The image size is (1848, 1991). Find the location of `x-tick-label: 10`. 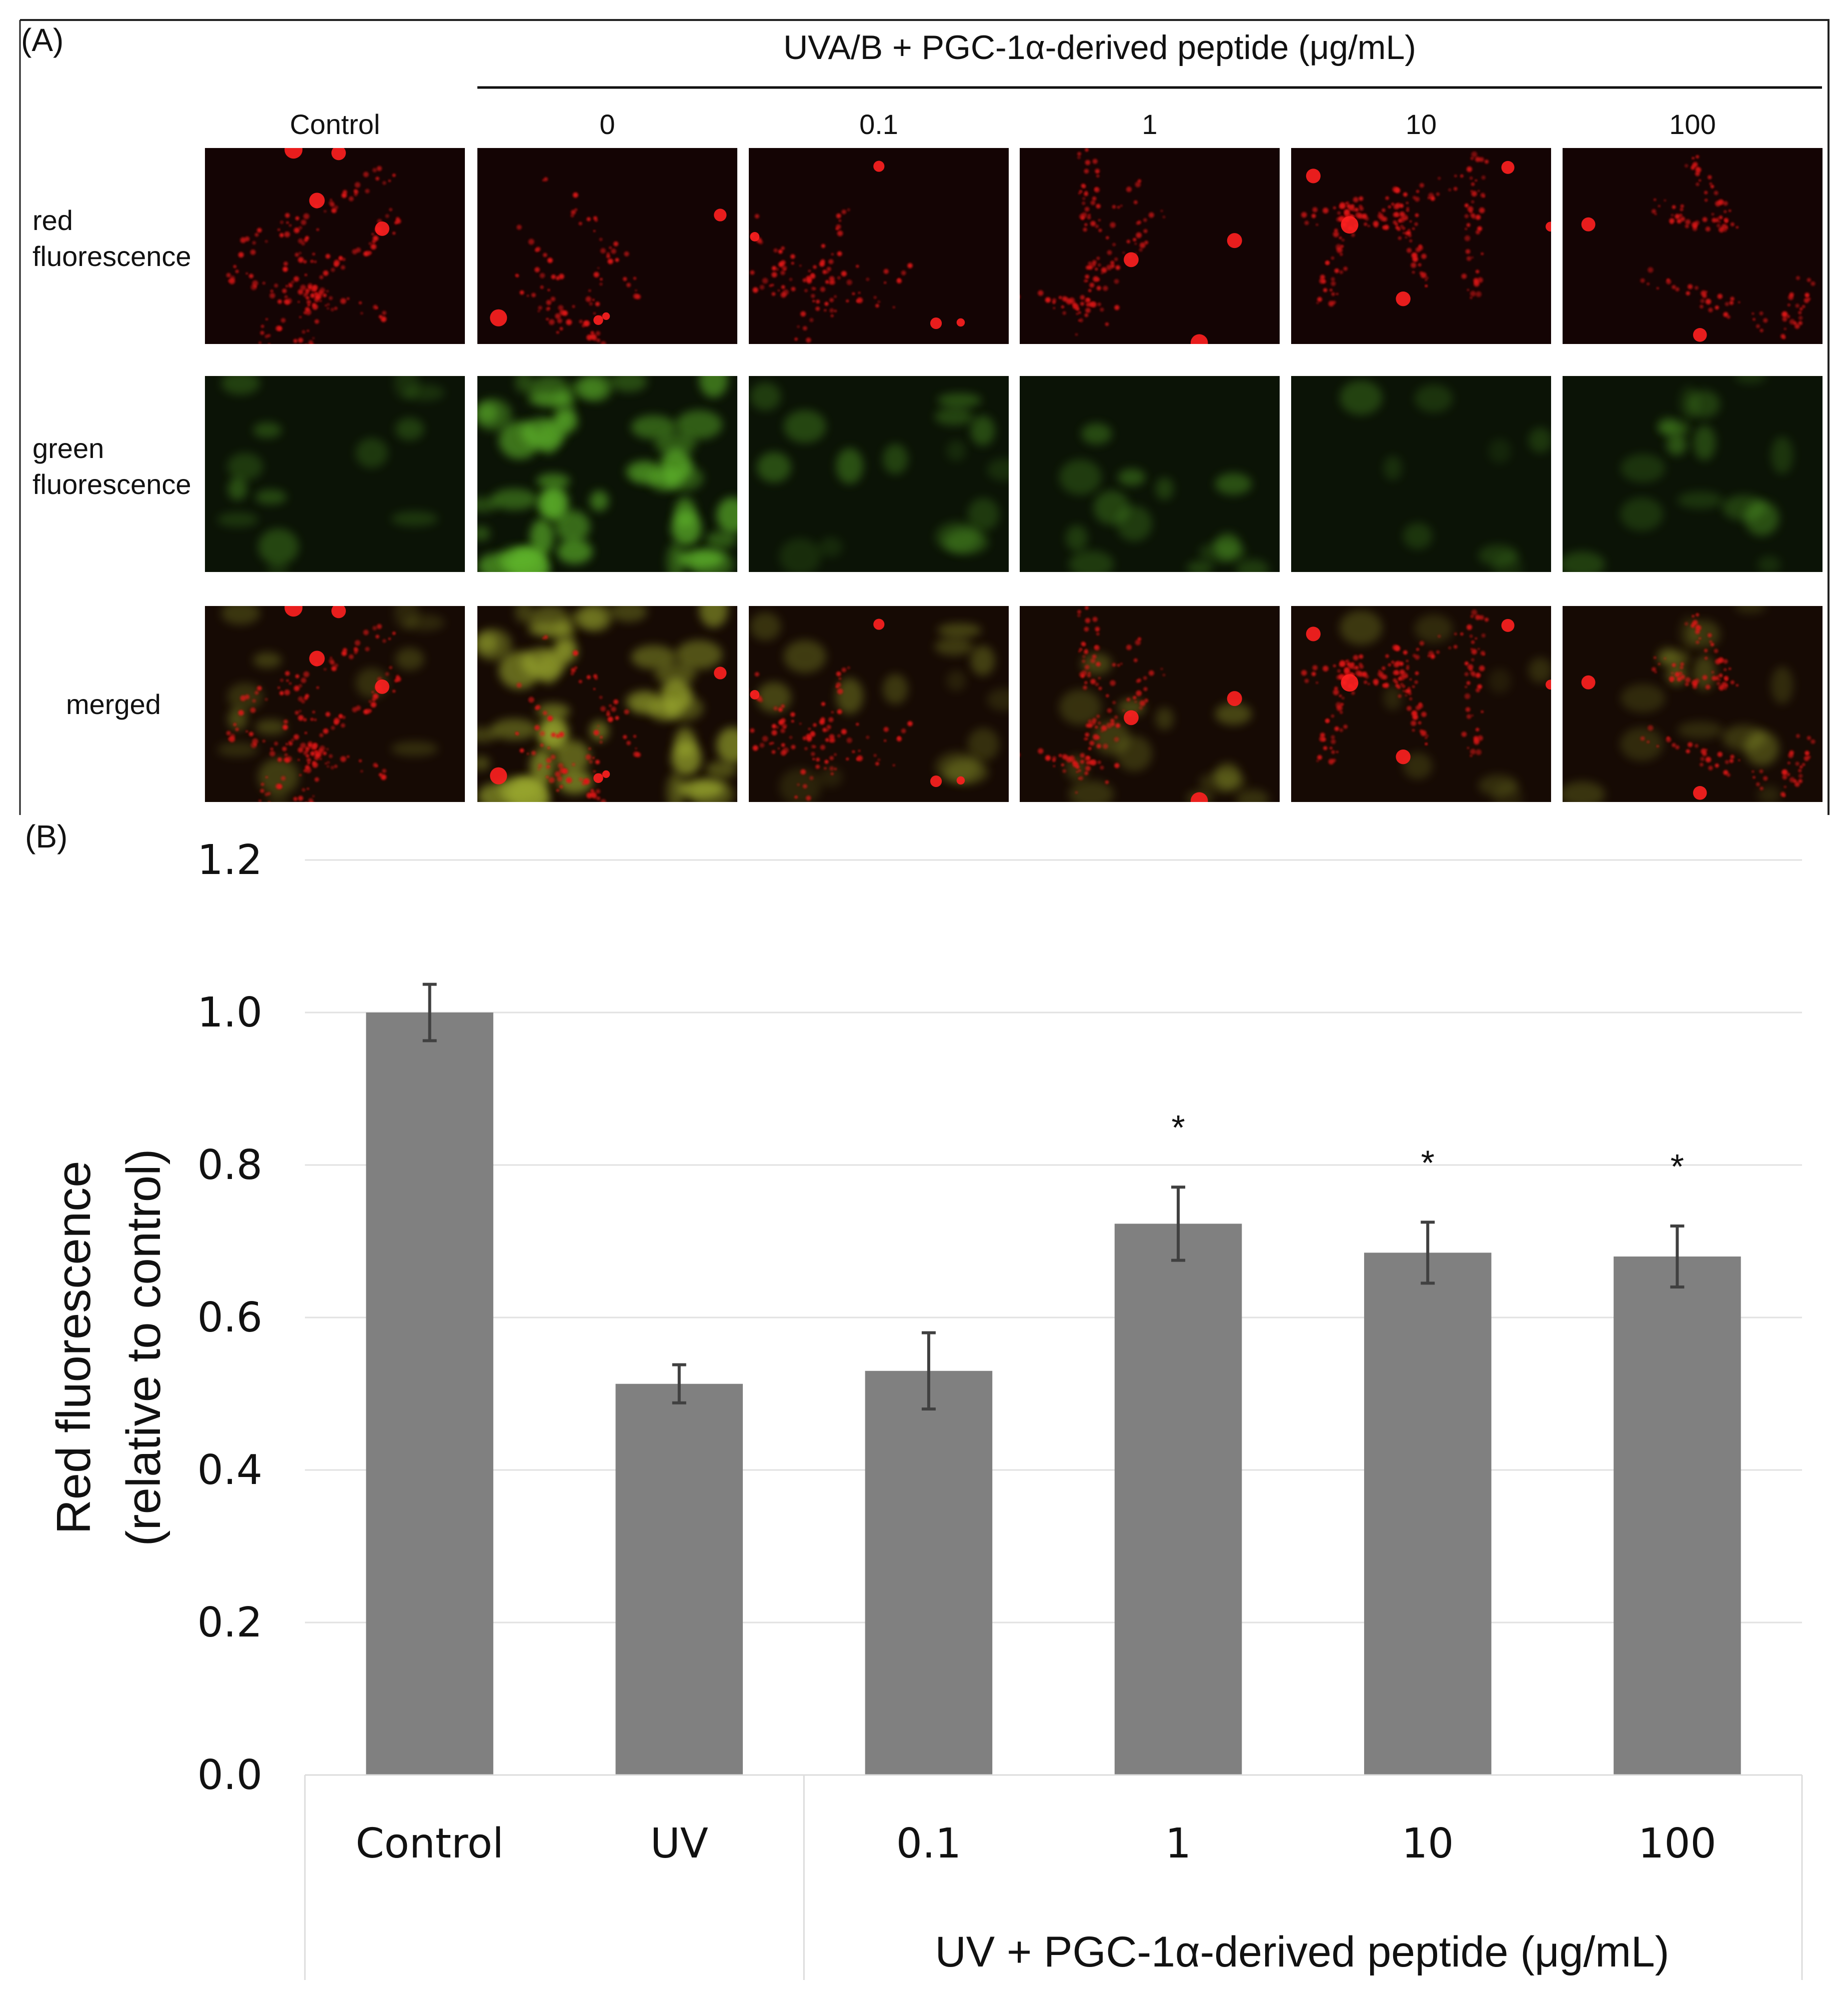

x-tick-label: 10 is located at coordinates (1428, 1844).